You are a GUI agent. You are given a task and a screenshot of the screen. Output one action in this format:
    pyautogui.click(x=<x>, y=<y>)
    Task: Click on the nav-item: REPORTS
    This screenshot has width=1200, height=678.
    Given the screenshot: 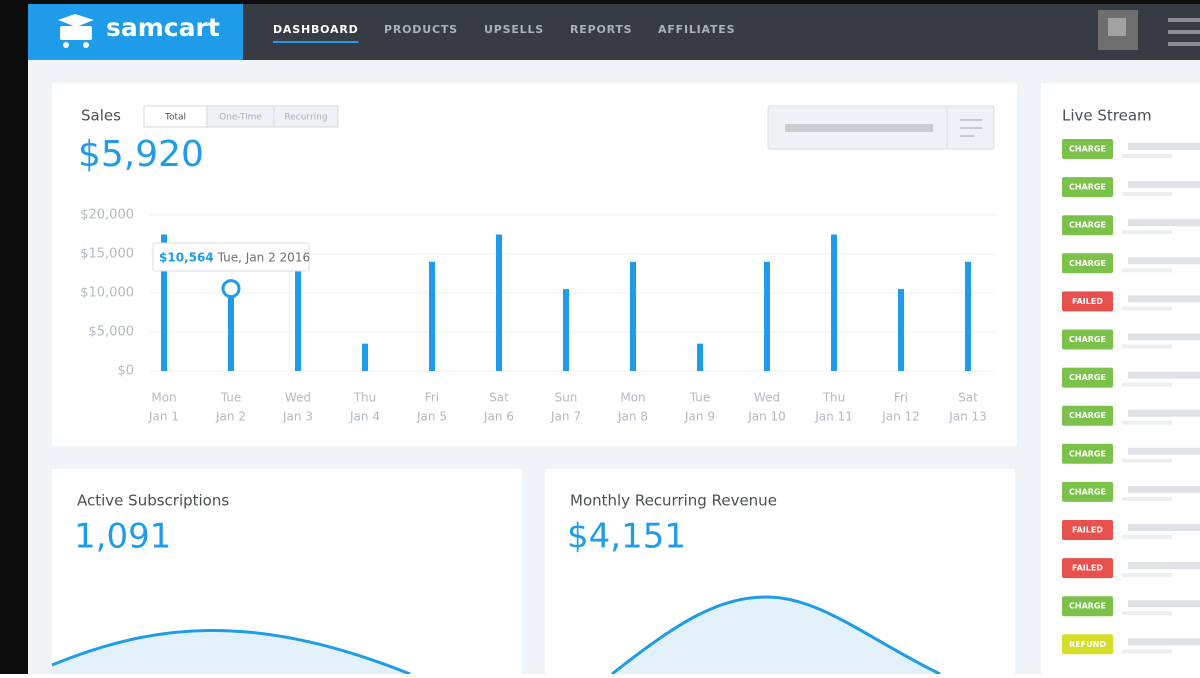 What is the action you would take?
    pyautogui.click(x=601, y=29)
    